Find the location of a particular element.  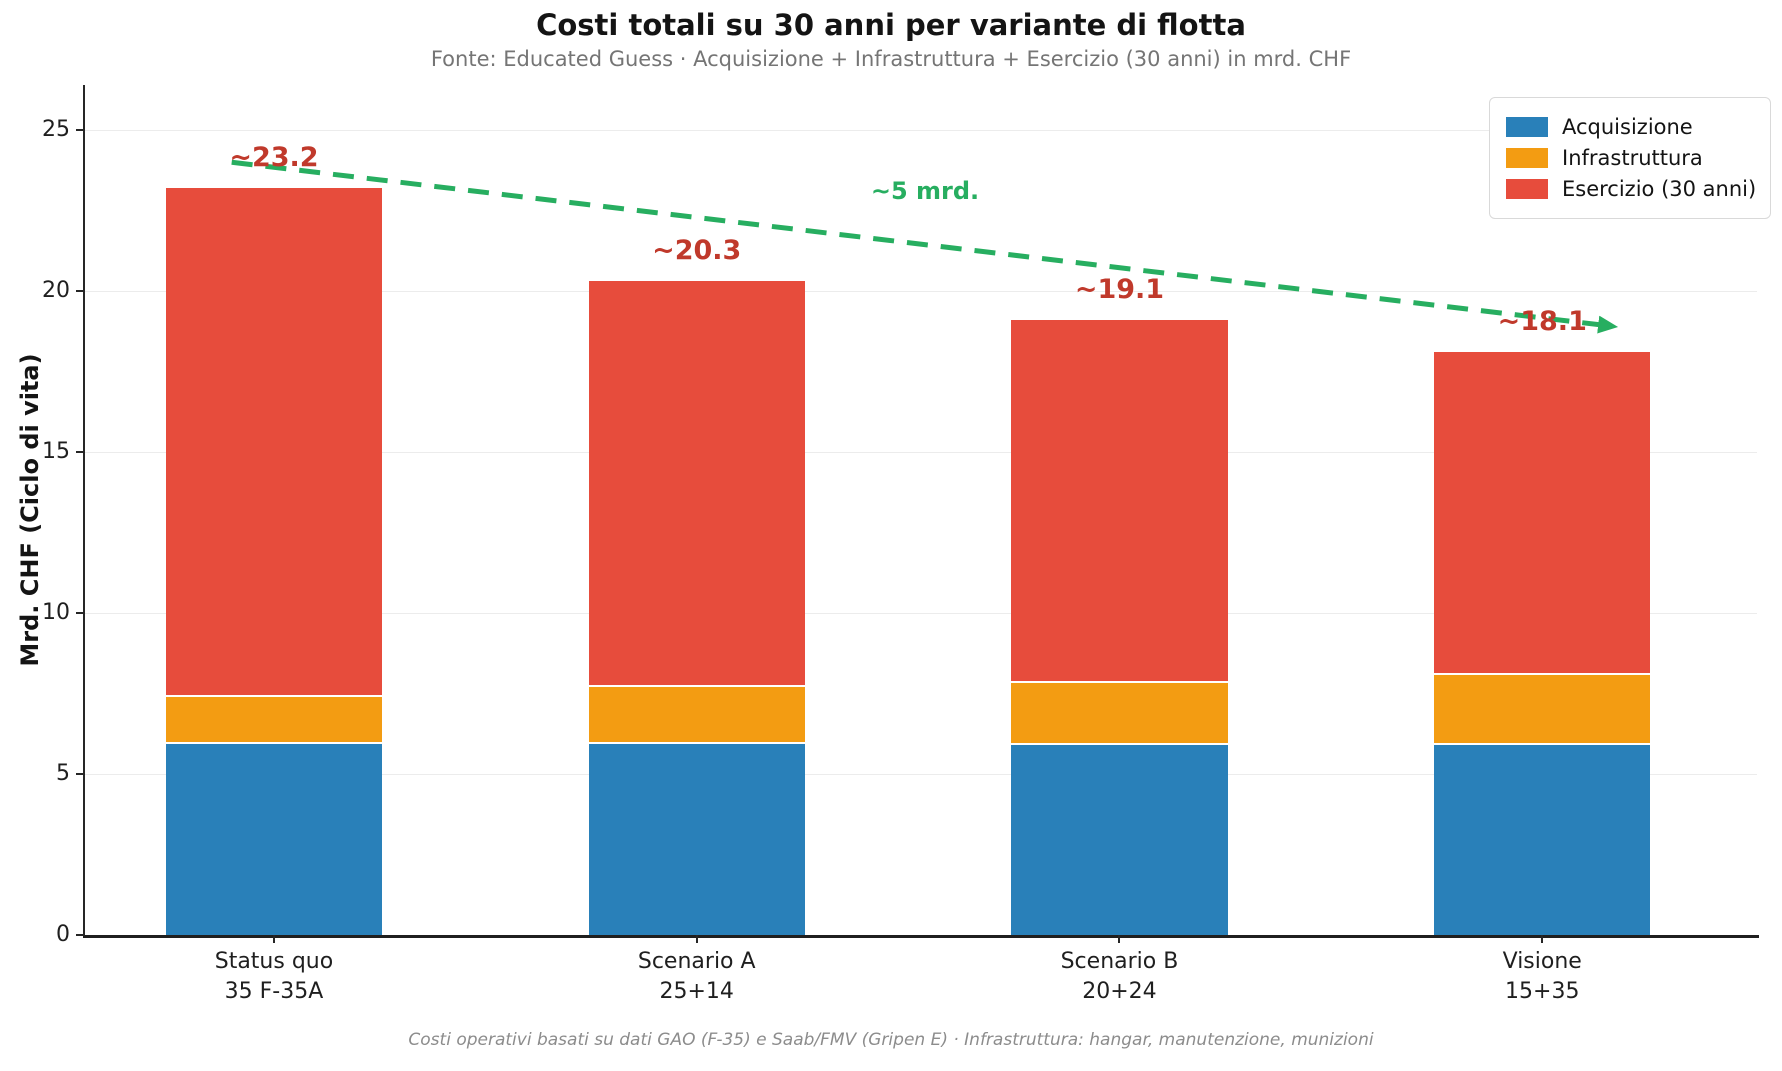

legend-label: Infrastruttura is located at coordinates (1632, 158).